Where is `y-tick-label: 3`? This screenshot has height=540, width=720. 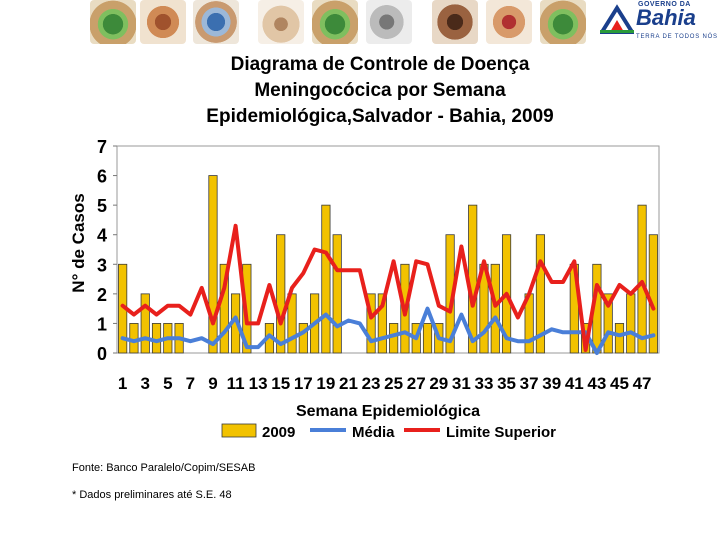 y-tick-label: 3 is located at coordinates (102, 265).